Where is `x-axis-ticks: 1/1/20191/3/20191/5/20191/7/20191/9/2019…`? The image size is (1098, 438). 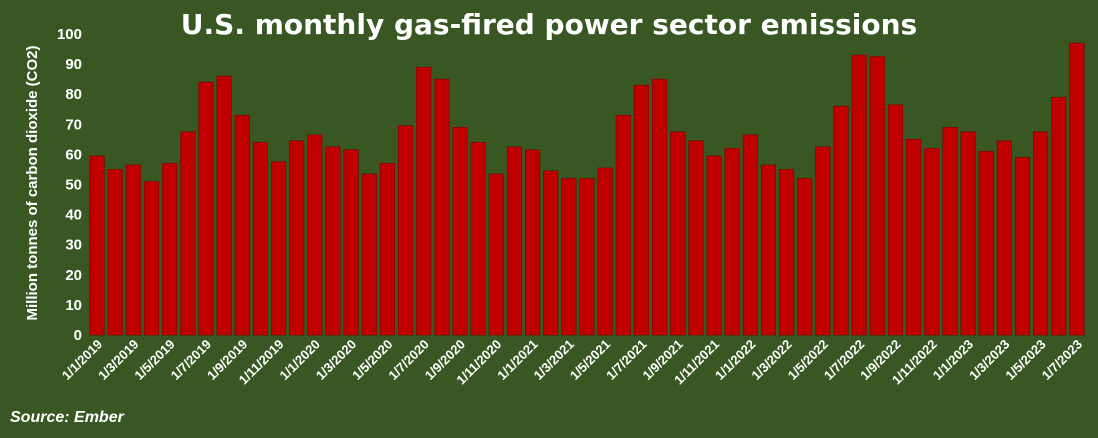 x-axis-ticks: 1/1/20191/3/20191/5/20191/7/20191/9/2019… is located at coordinates (572, 362).